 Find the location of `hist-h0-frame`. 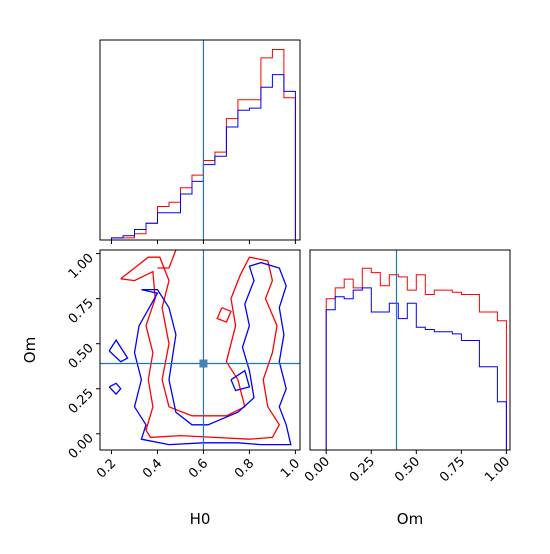

hist-h0-frame is located at coordinates (200, 140).